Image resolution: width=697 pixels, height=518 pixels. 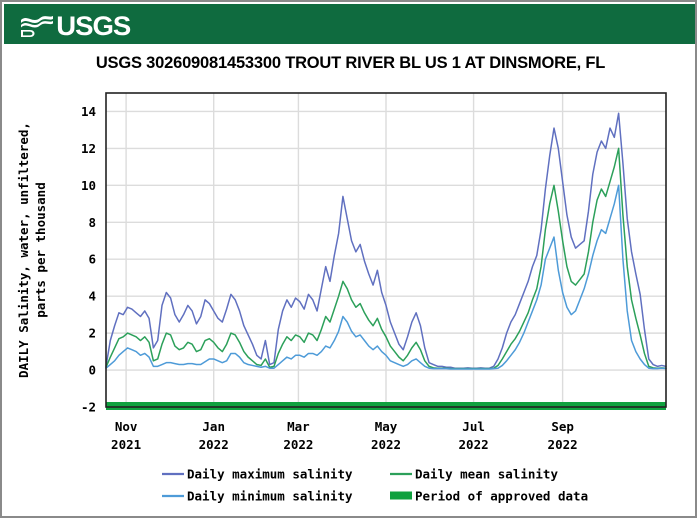 What do you see at coordinates (92, 259) in the screenshot?
I see `y-tick-label: 6` at bounding box center [92, 259].